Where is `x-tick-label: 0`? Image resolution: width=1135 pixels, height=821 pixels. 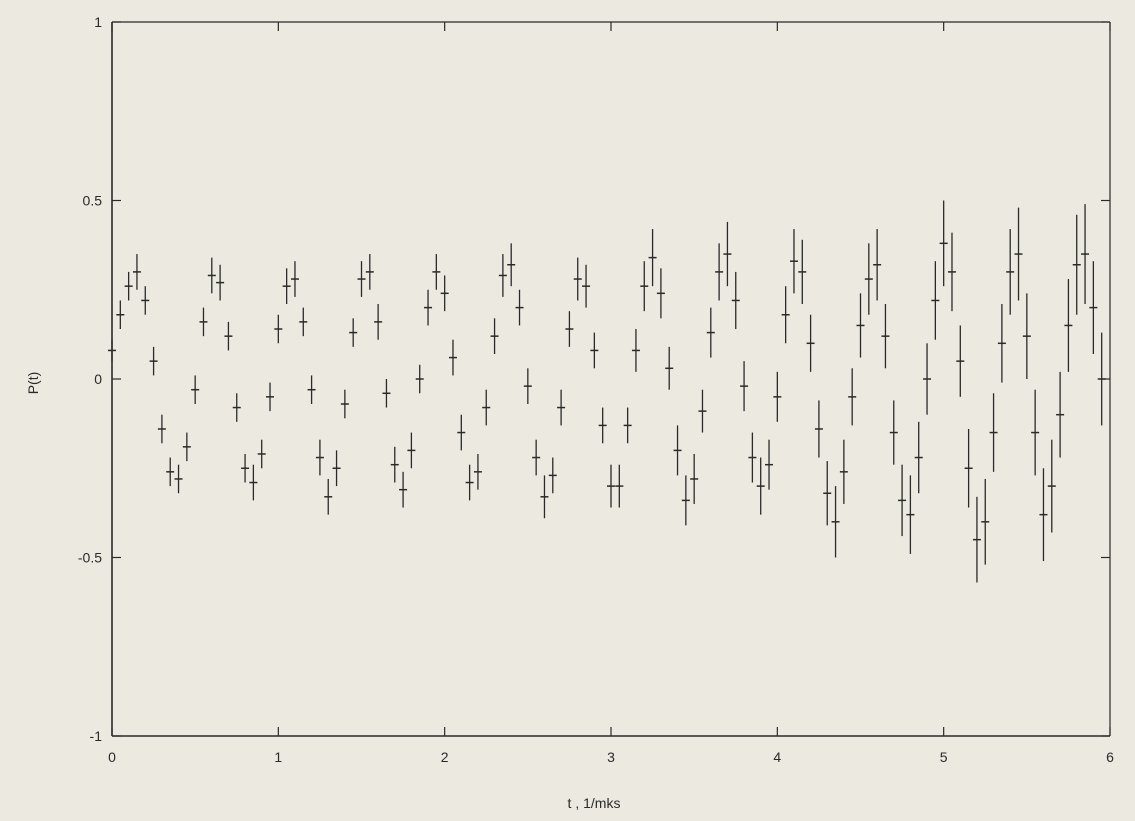
x-tick-label: 0 is located at coordinates (112, 757).